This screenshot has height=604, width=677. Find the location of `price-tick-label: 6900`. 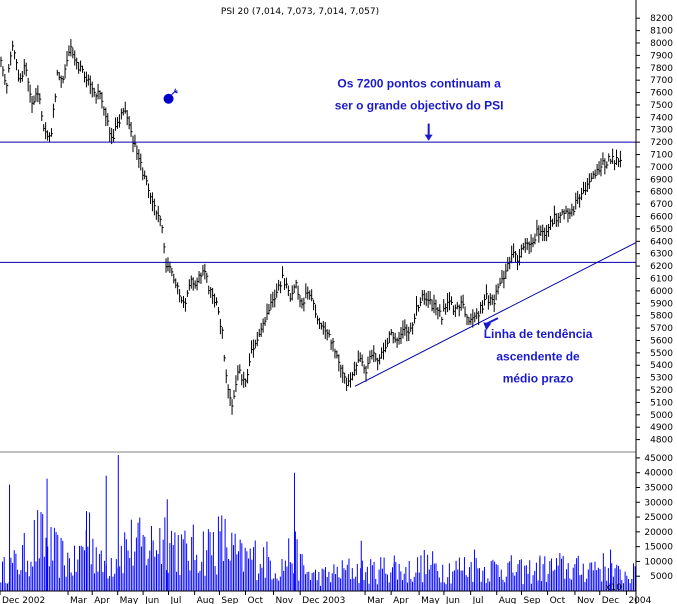

price-tick-label: 6900 is located at coordinates (661, 180).